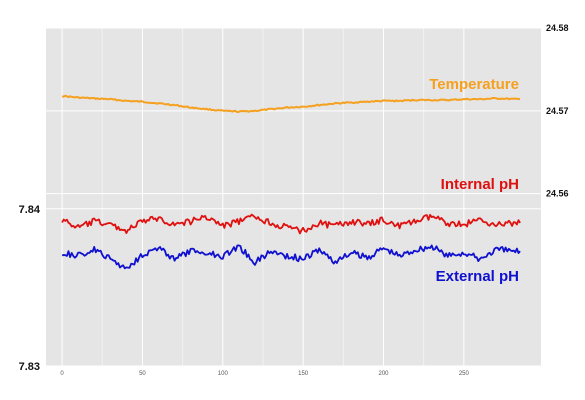  Describe the element at coordinates (291, 224) in the screenshot. I see `series-line-internal-ph` at that location.